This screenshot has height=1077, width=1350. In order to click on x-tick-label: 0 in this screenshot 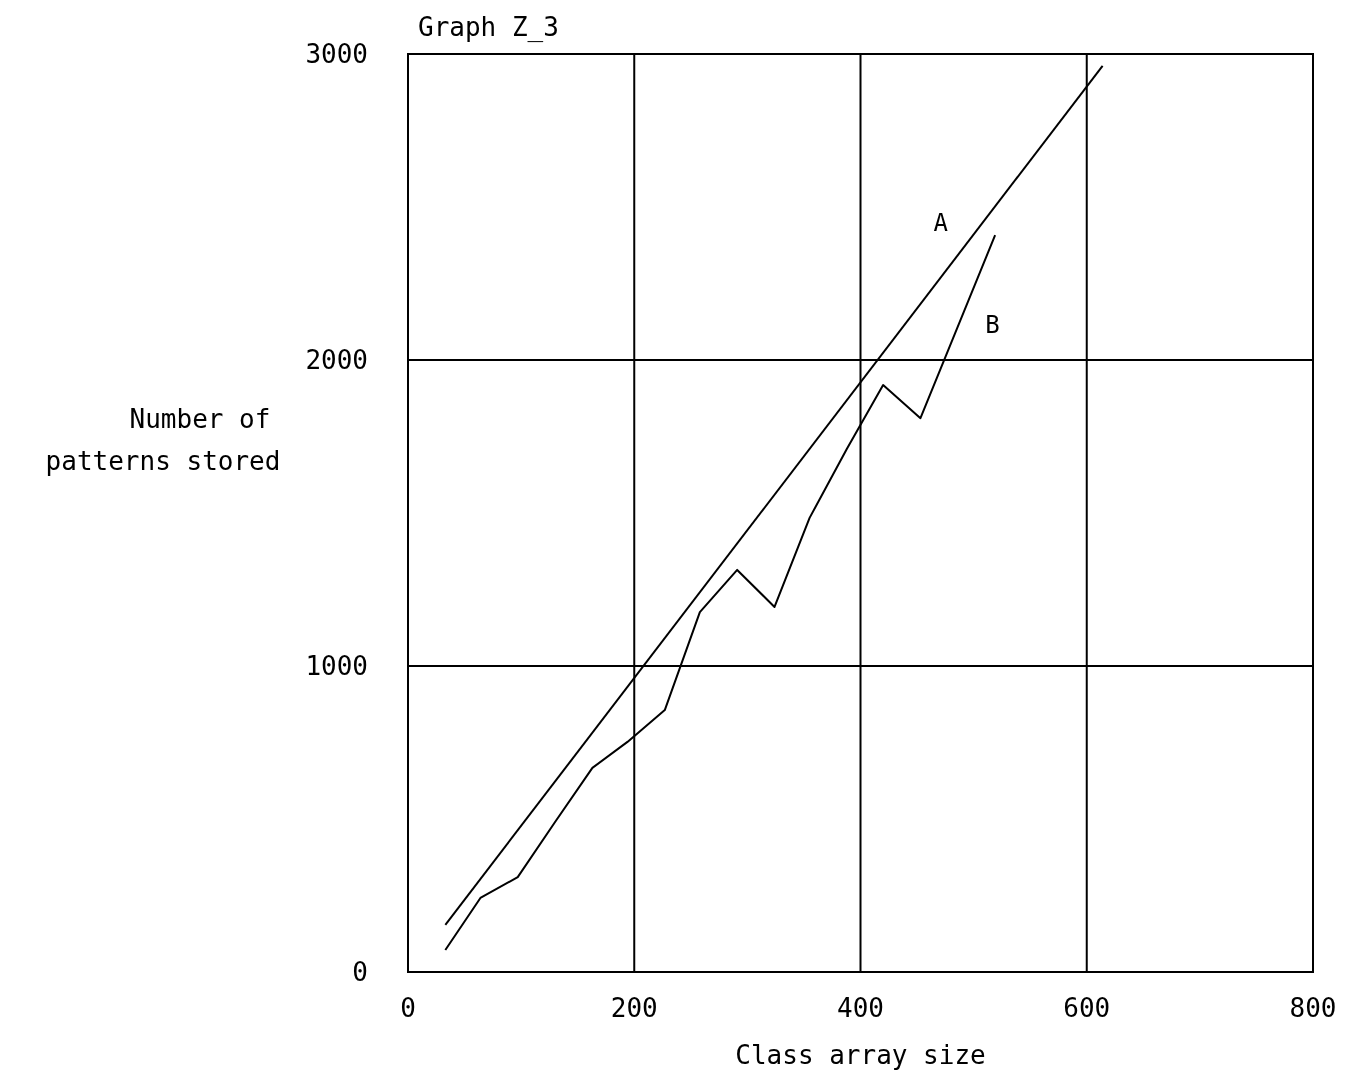, I will do `click(408, 1008)`.